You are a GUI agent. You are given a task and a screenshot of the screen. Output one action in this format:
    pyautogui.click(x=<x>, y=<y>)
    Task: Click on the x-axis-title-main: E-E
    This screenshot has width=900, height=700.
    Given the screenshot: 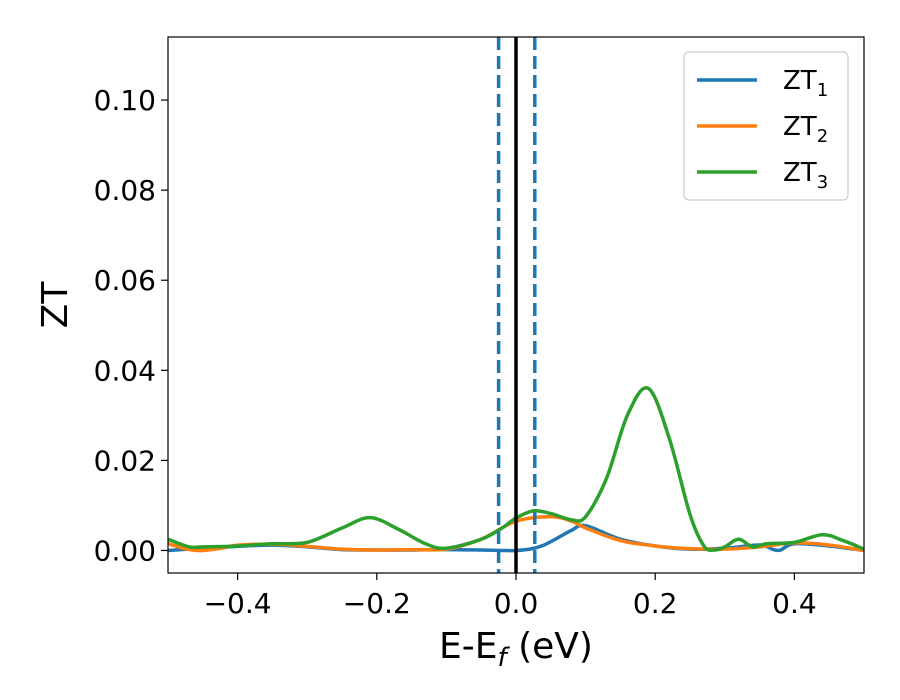 What is the action you would take?
    pyautogui.click(x=468, y=646)
    